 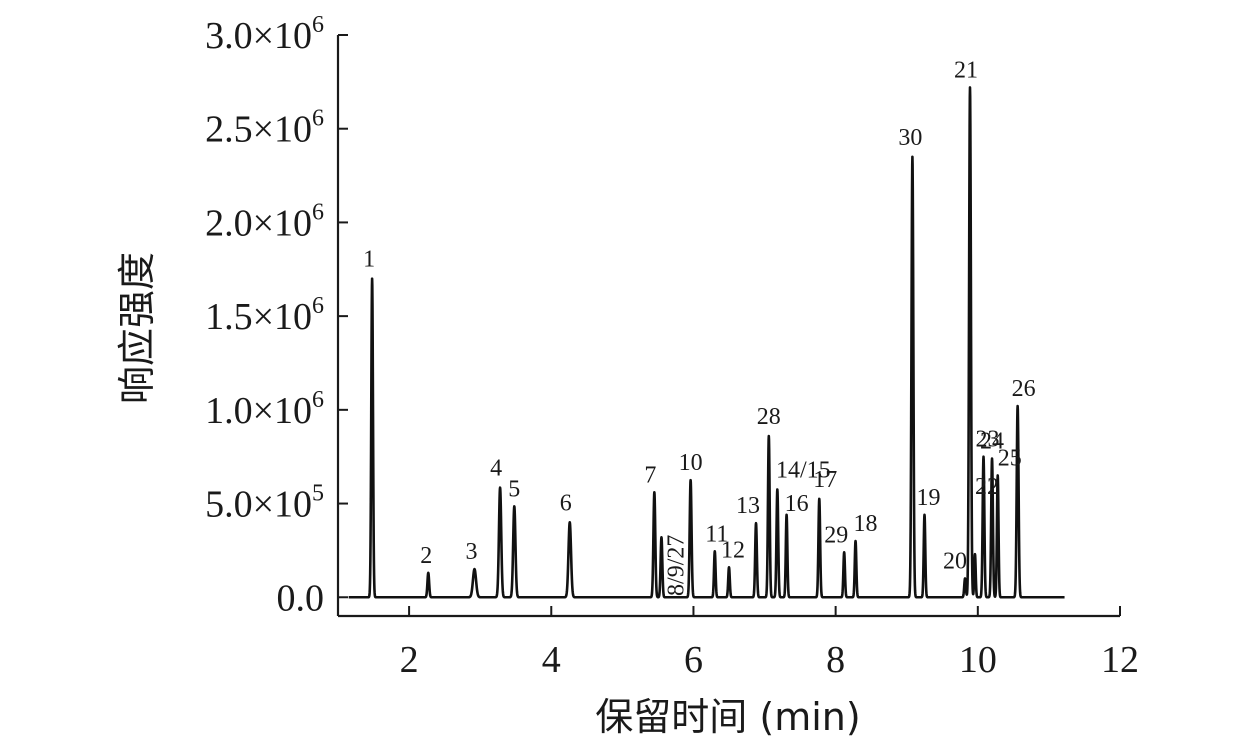 What do you see at coordinates (472, 552) in the screenshot?
I see `peak-label: 3` at bounding box center [472, 552].